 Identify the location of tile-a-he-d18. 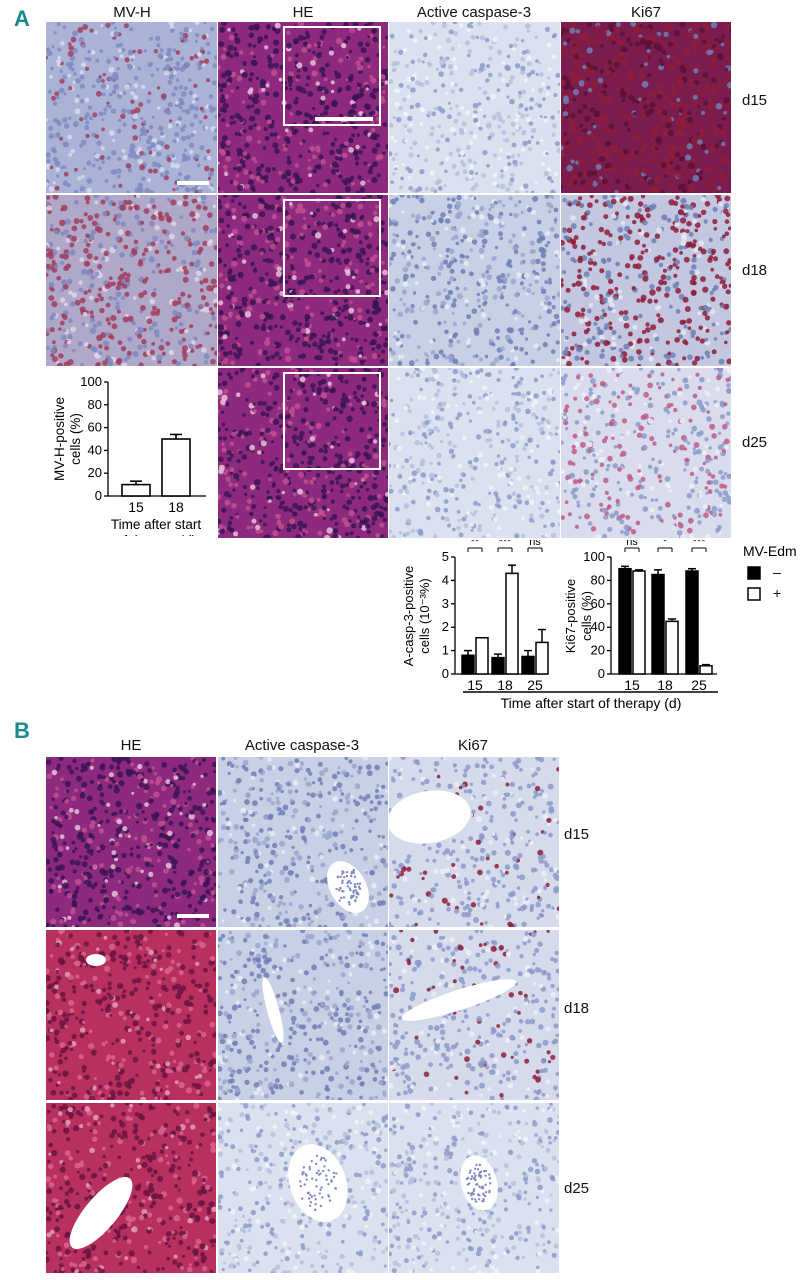
(303, 280).